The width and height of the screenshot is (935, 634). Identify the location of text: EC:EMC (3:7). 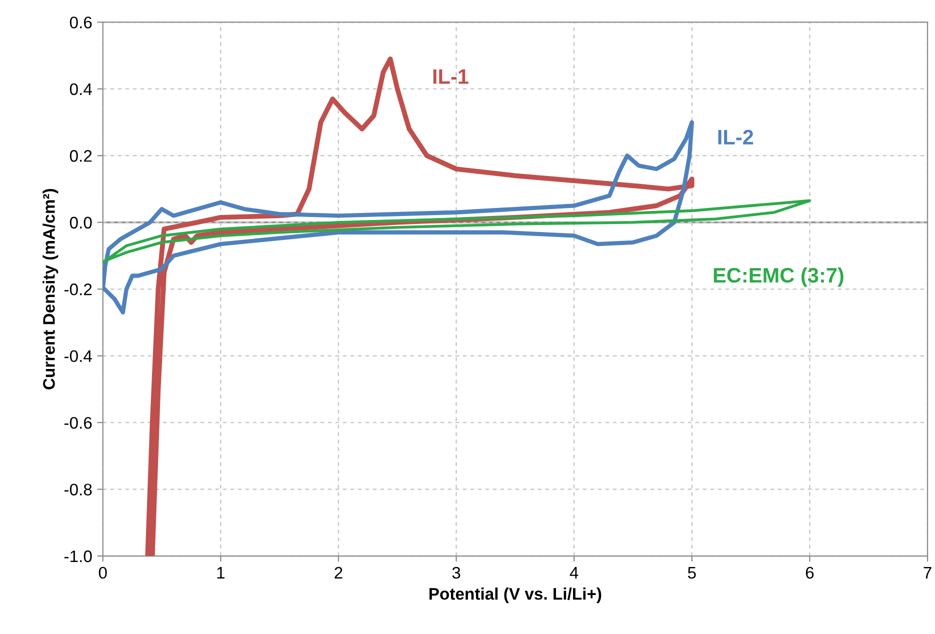
(779, 277).